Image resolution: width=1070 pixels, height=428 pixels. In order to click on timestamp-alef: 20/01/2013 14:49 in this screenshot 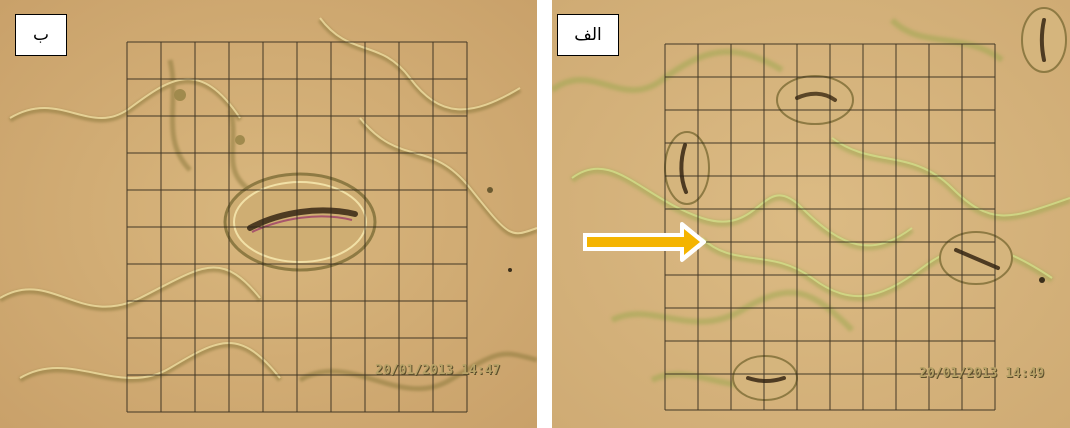, I will do `click(982, 373)`.